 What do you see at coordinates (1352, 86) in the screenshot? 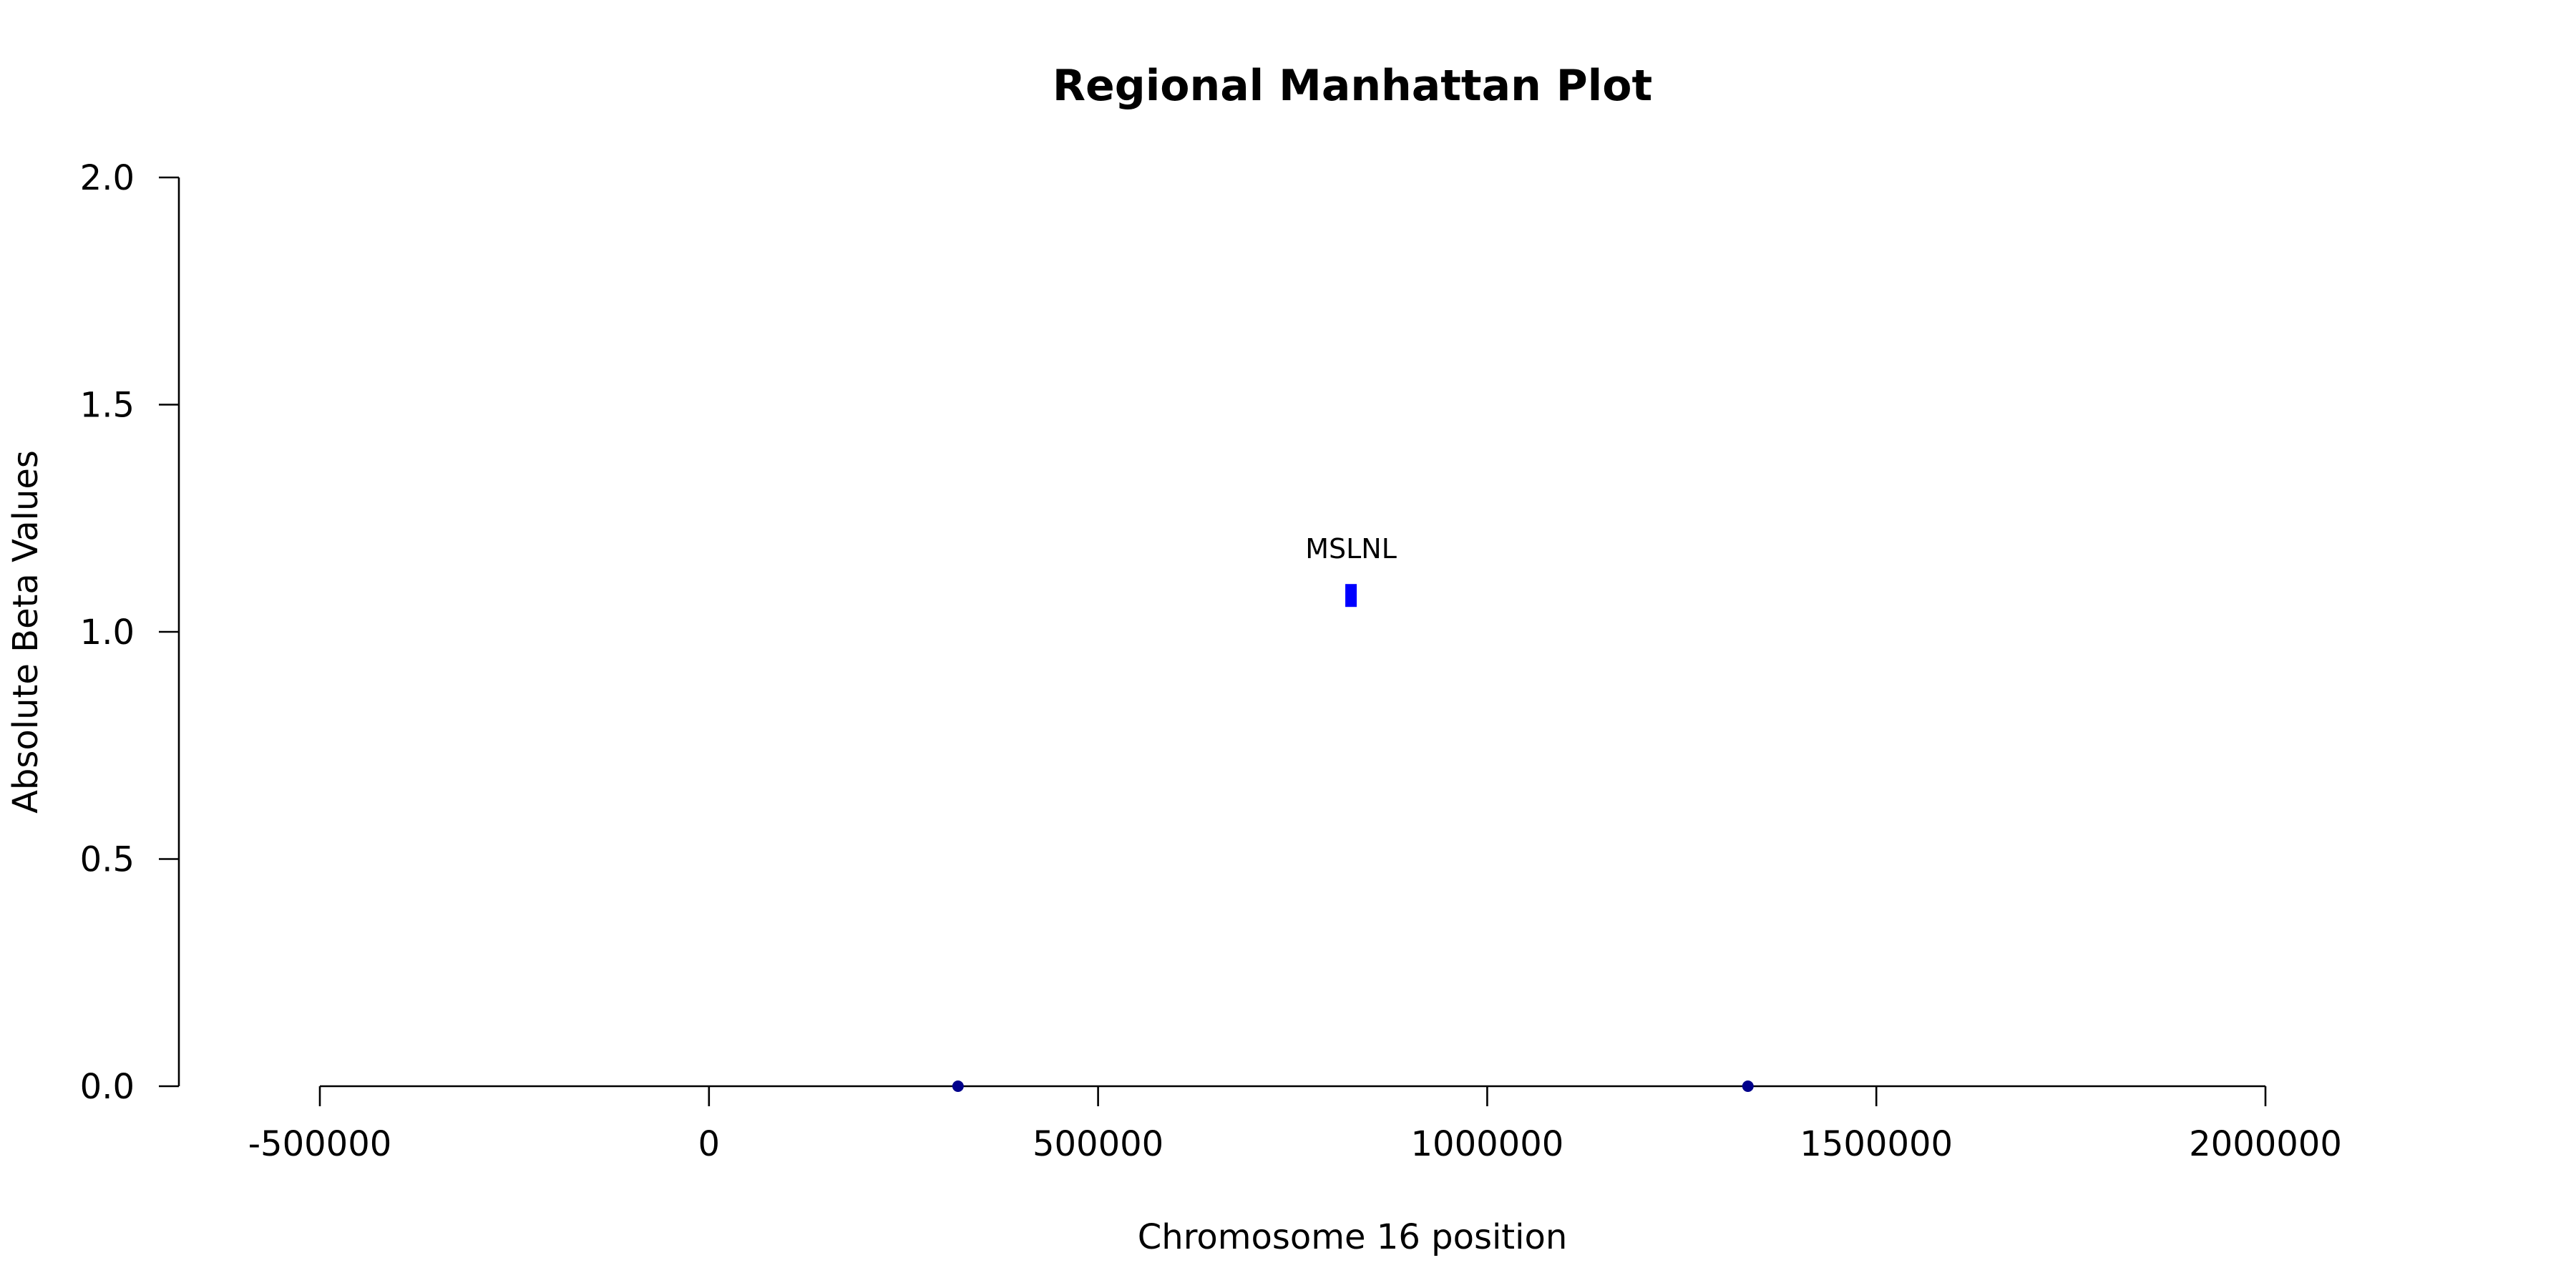
I see `chart-title: Regional Manhattan Plot` at bounding box center [1352, 86].